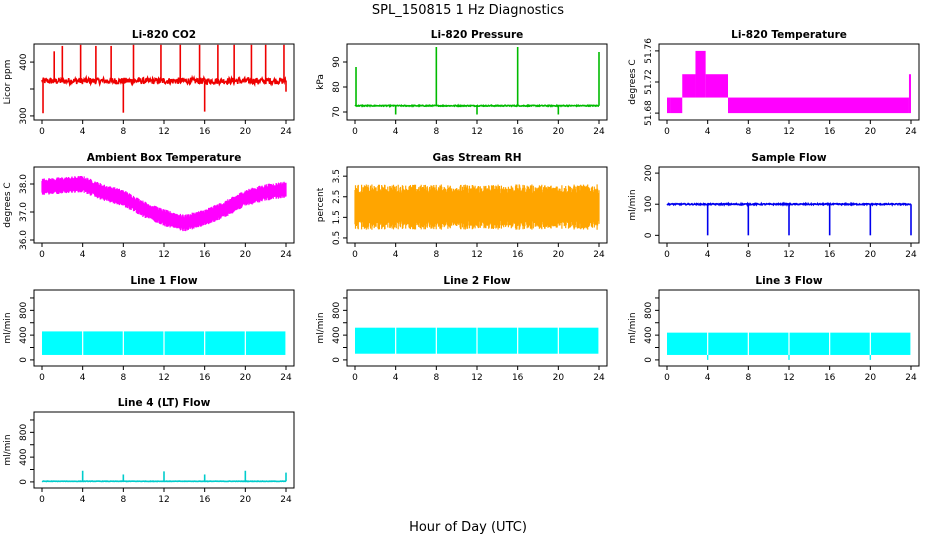 This screenshot has height=540, width=936. Describe the element at coordinates (164, 403) in the screenshot. I see `panel-title: Line 4 (LT) Flow` at that location.